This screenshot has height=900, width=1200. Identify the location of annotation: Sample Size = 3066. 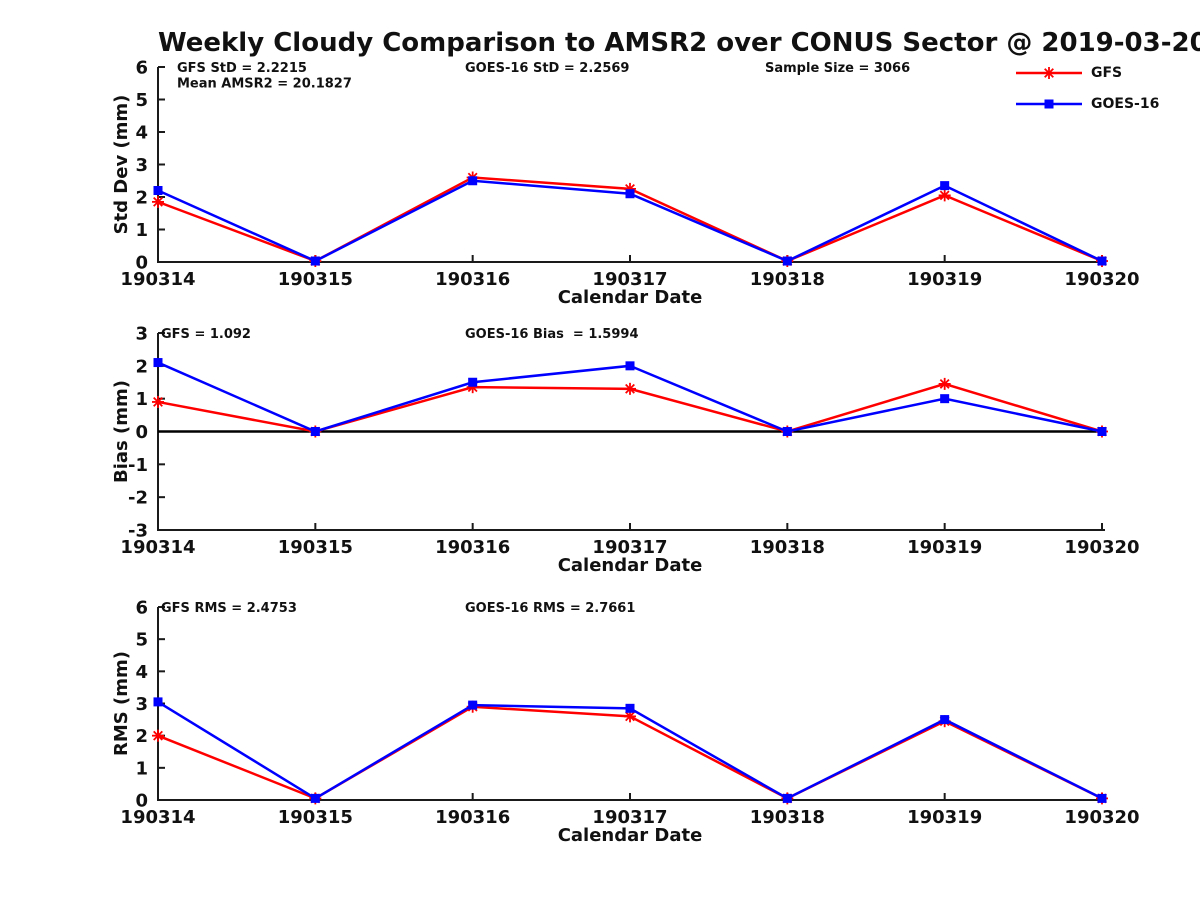
(837, 68).